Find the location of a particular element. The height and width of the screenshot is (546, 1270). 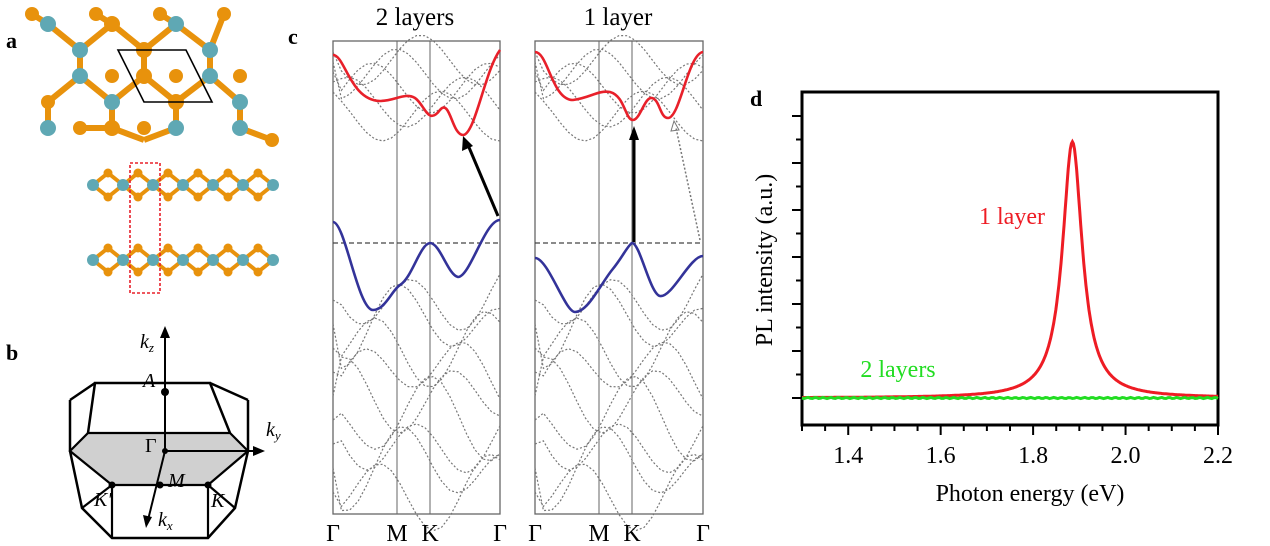

band-kpoint-labels: Γ M K Γ Γ M K Γ is located at coordinates (518, 533).